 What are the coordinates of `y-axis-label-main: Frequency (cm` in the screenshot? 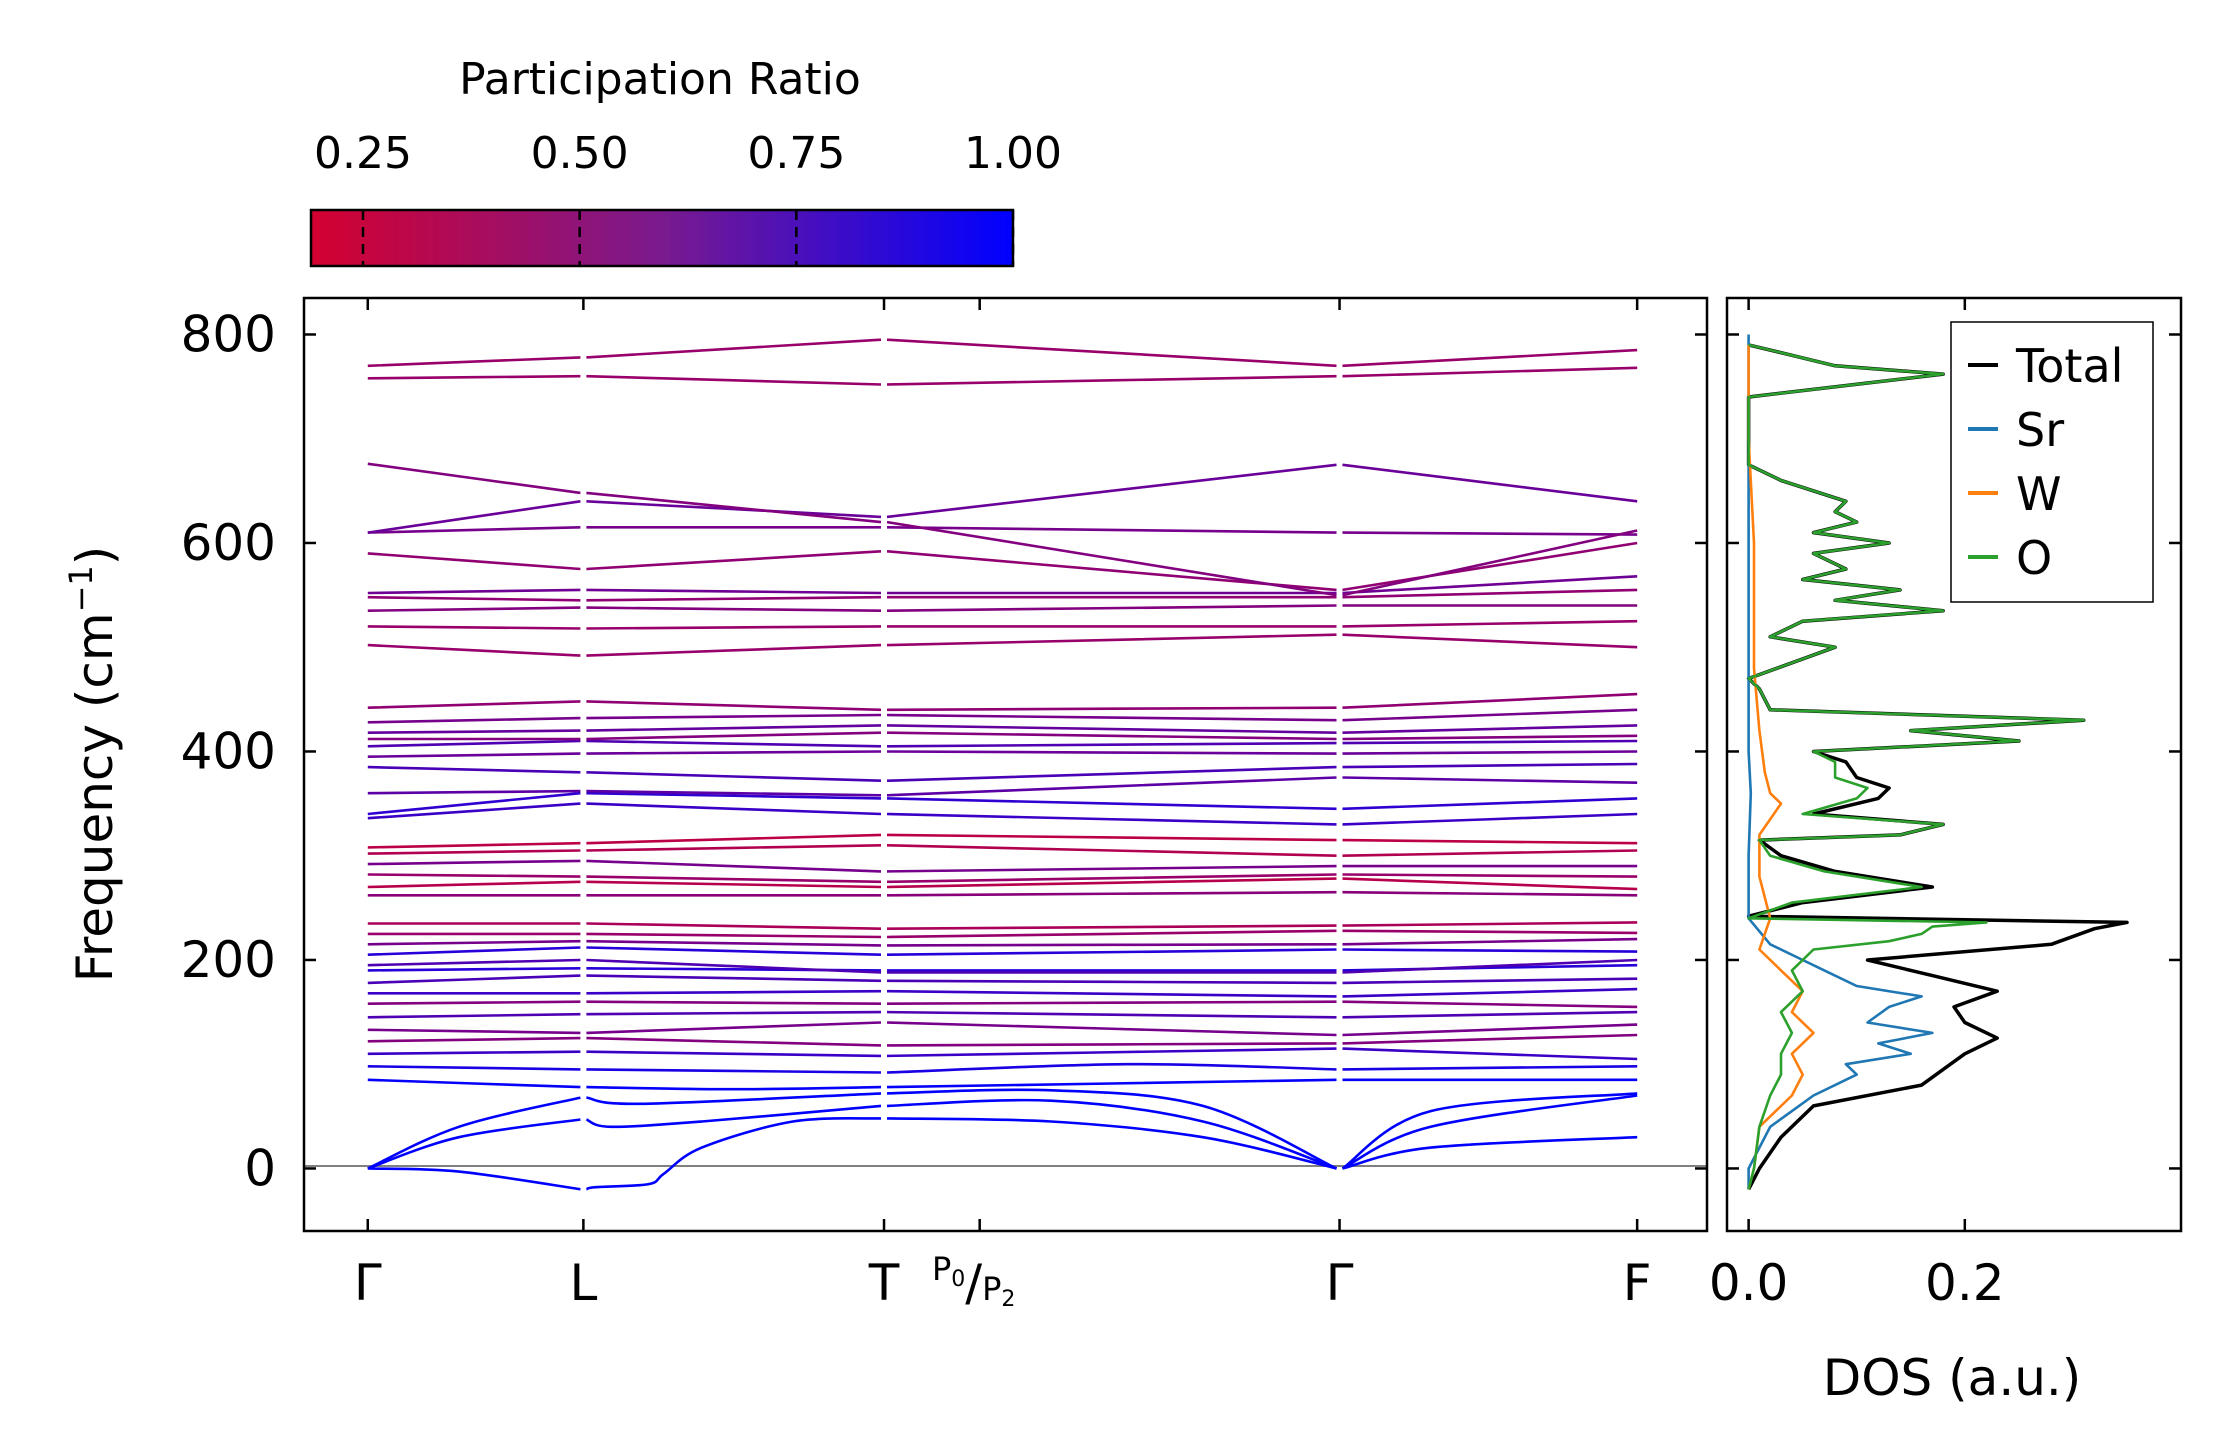 It's located at (95, 797).